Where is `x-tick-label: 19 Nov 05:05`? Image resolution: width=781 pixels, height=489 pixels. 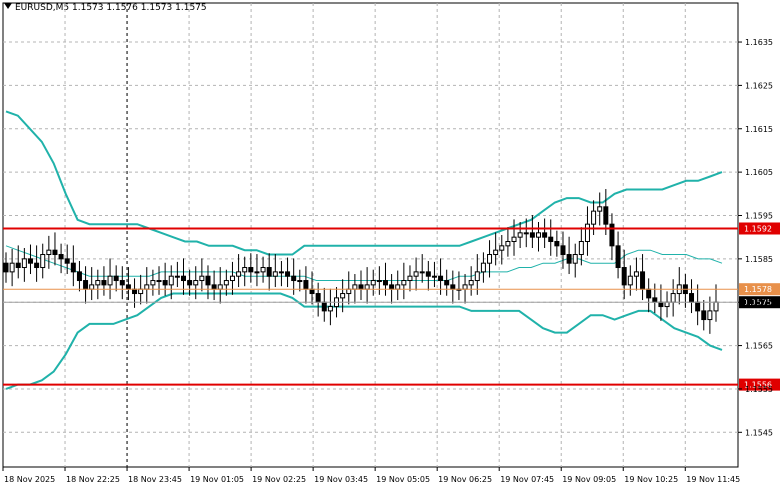 x-tick-label: 19 Nov 05:05 is located at coordinates (403, 479).